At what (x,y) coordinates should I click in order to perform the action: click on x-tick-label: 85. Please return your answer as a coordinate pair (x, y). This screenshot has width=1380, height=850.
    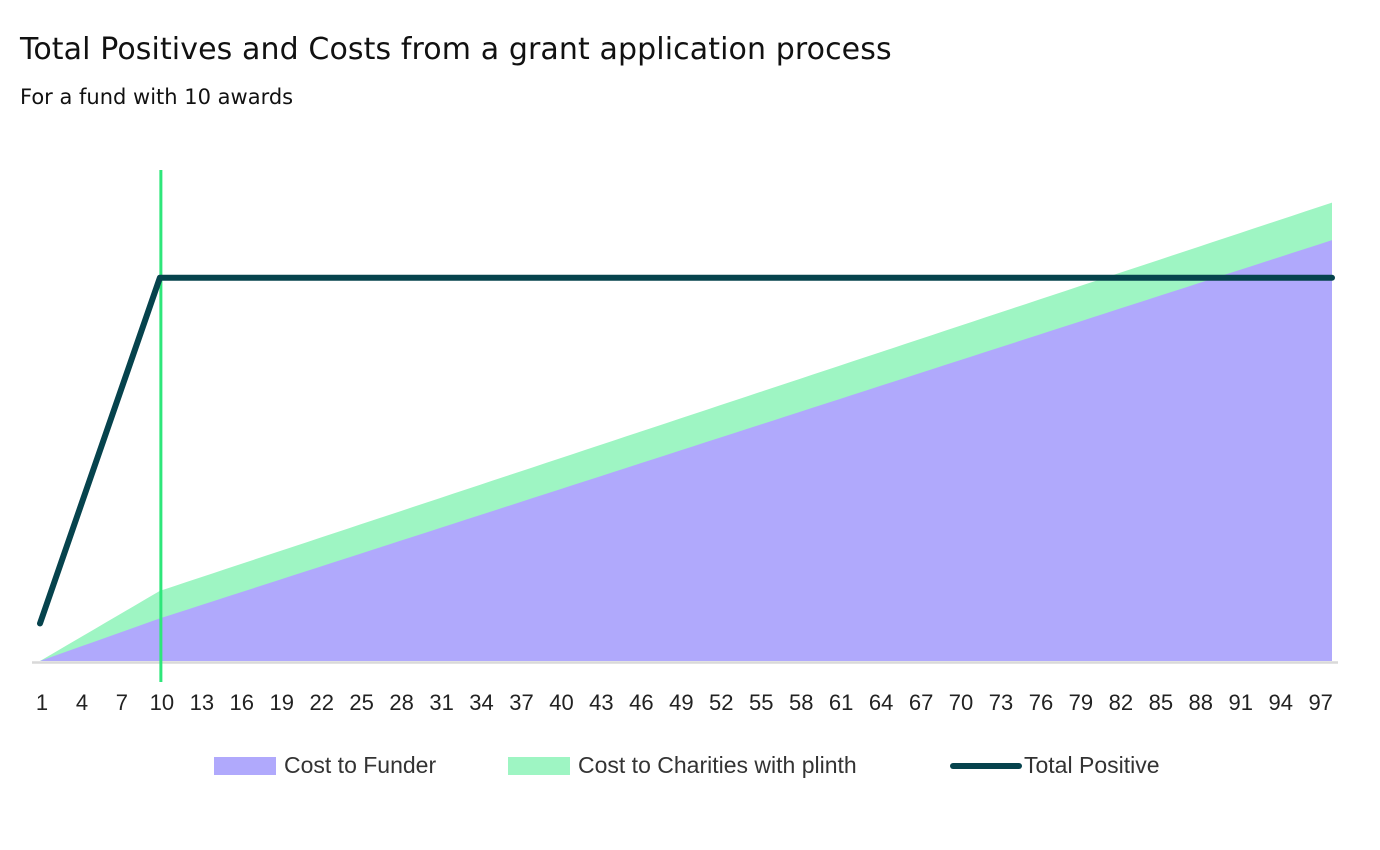
    Looking at the image, I should click on (1161, 702).